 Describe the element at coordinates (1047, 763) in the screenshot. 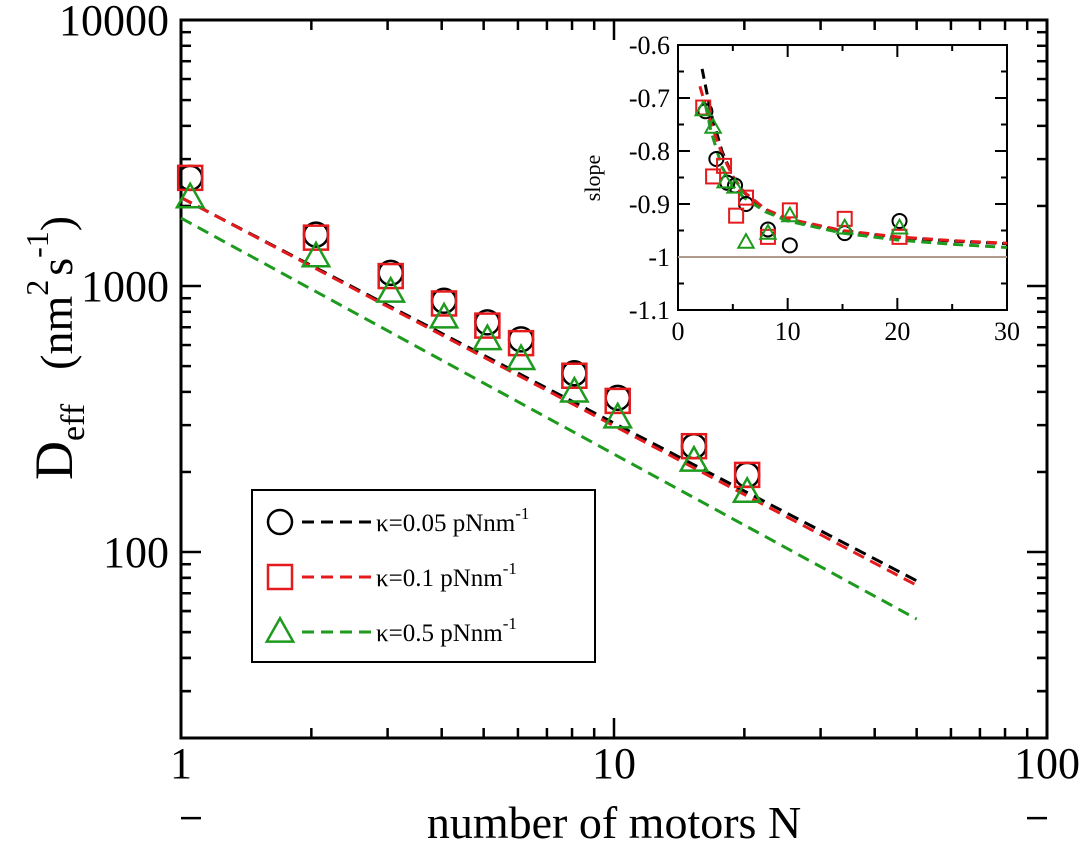

I see `x-tick-label: 100` at that location.